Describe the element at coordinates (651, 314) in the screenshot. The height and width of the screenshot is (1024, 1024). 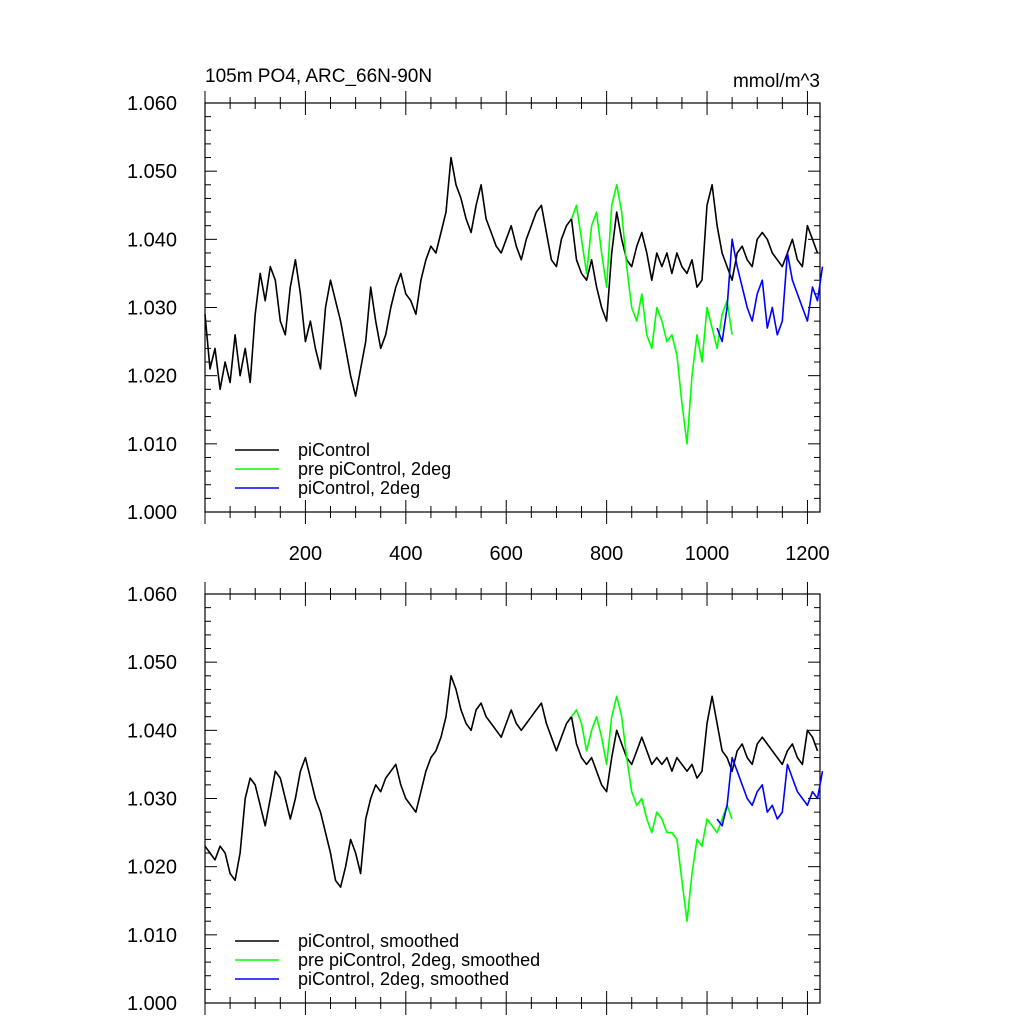
I see `series-line-pre-picontrol-2deg` at that location.